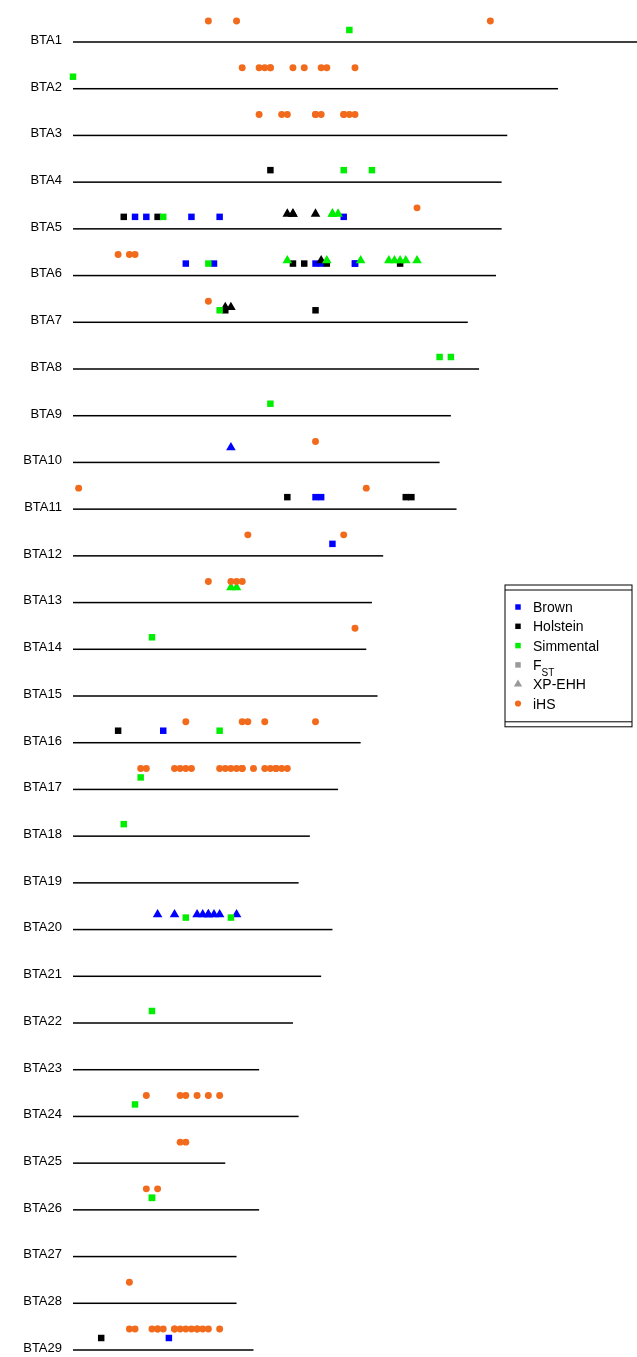  What do you see at coordinates (46, 86) in the screenshot?
I see `y-tick-label: BTA2` at bounding box center [46, 86].